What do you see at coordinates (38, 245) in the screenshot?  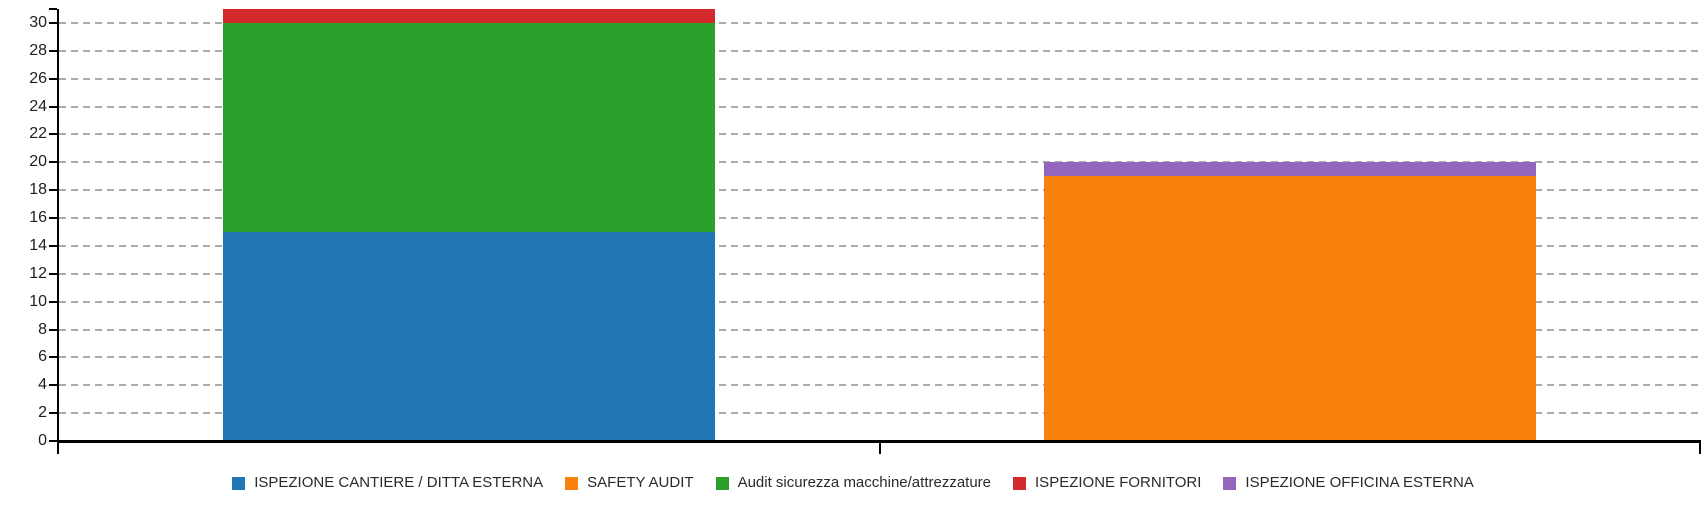 I see `y-tick-label: 14` at bounding box center [38, 245].